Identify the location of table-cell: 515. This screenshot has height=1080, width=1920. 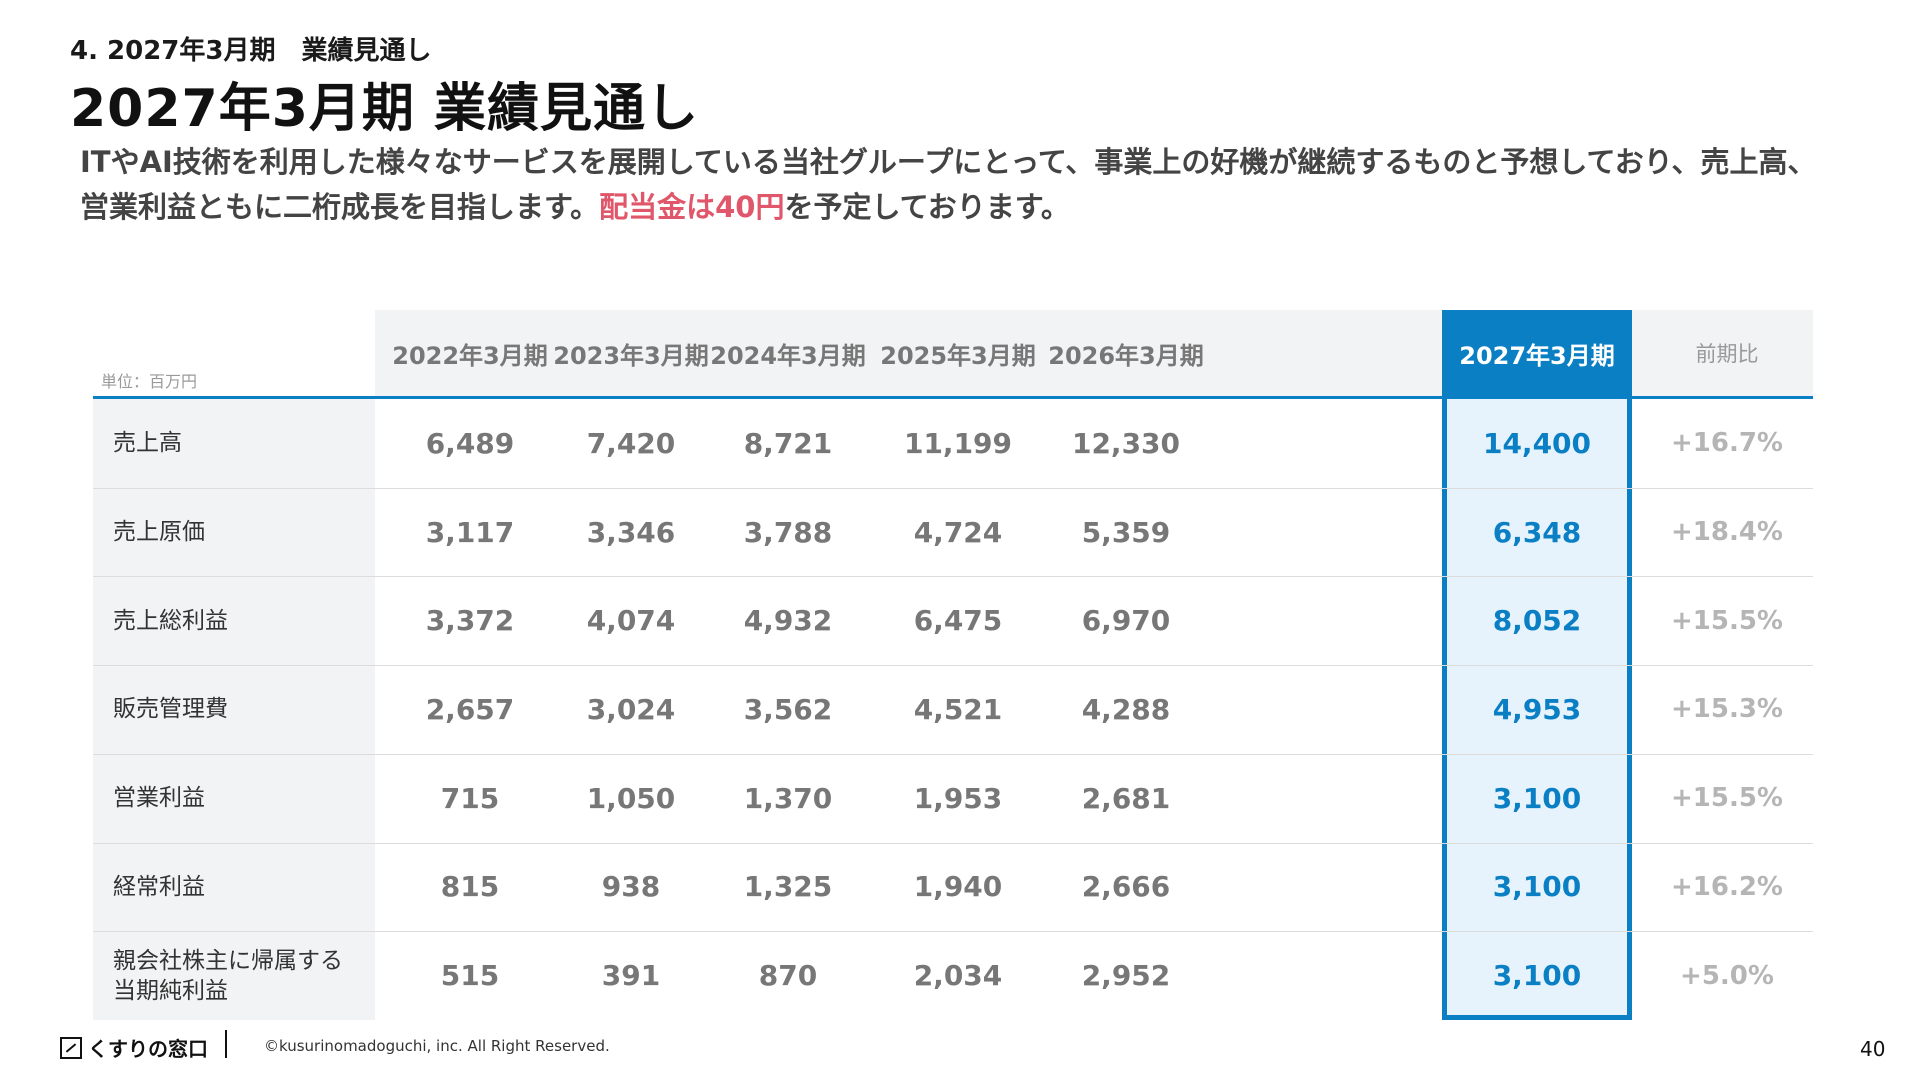
(470, 976).